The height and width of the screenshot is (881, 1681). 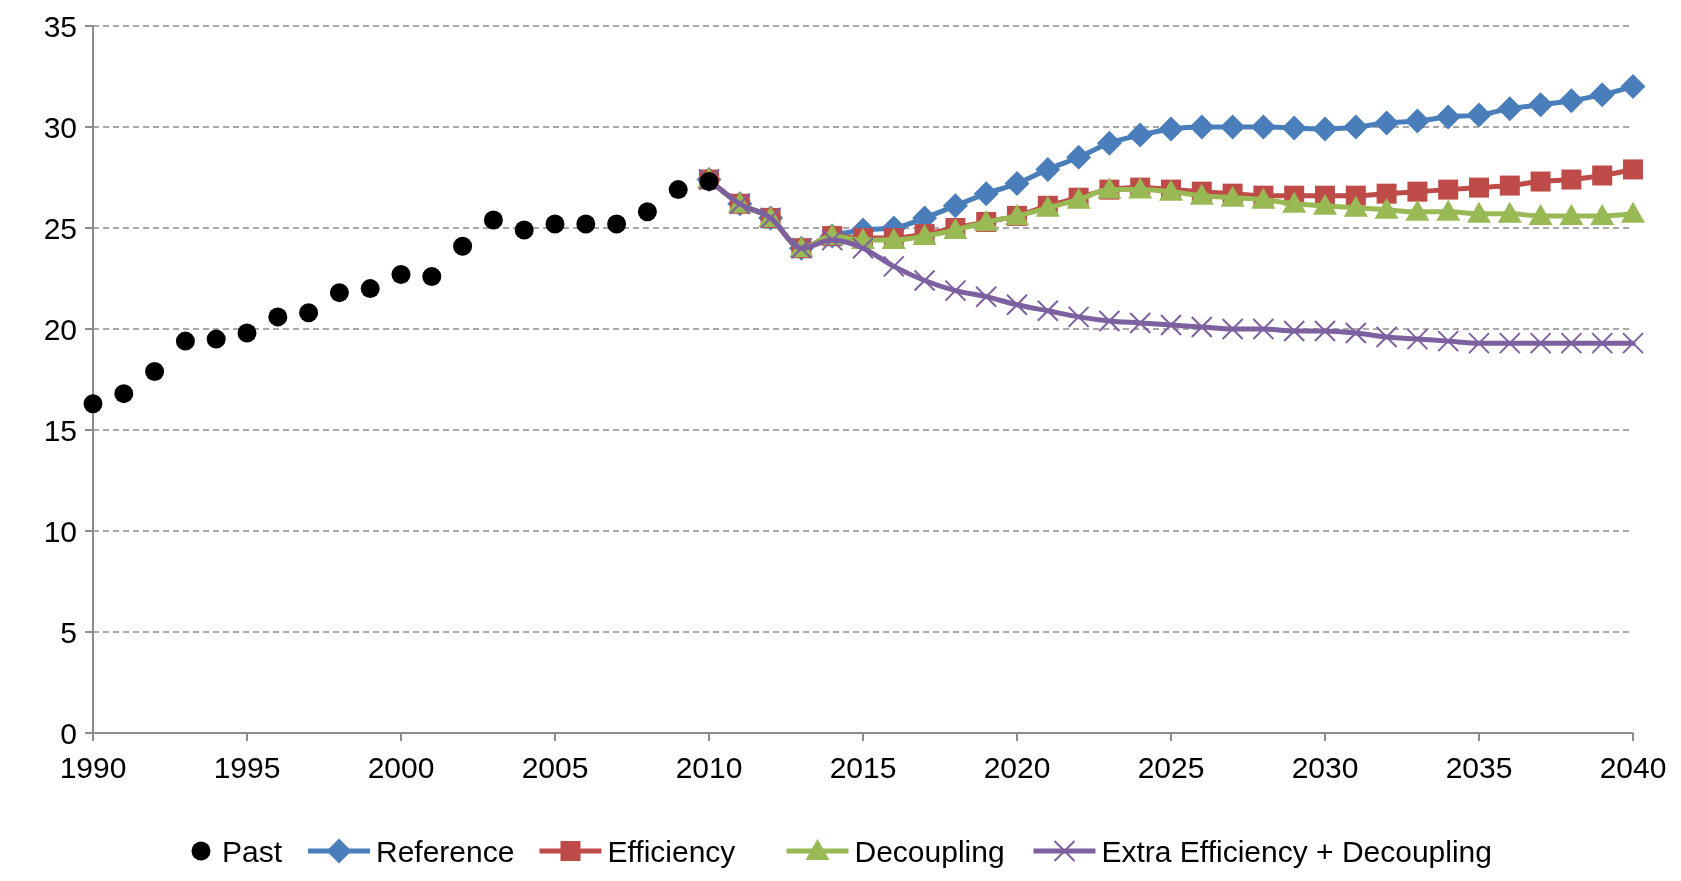 What do you see at coordinates (863, 767) in the screenshot?
I see `x-tick-label: 2015` at bounding box center [863, 767].